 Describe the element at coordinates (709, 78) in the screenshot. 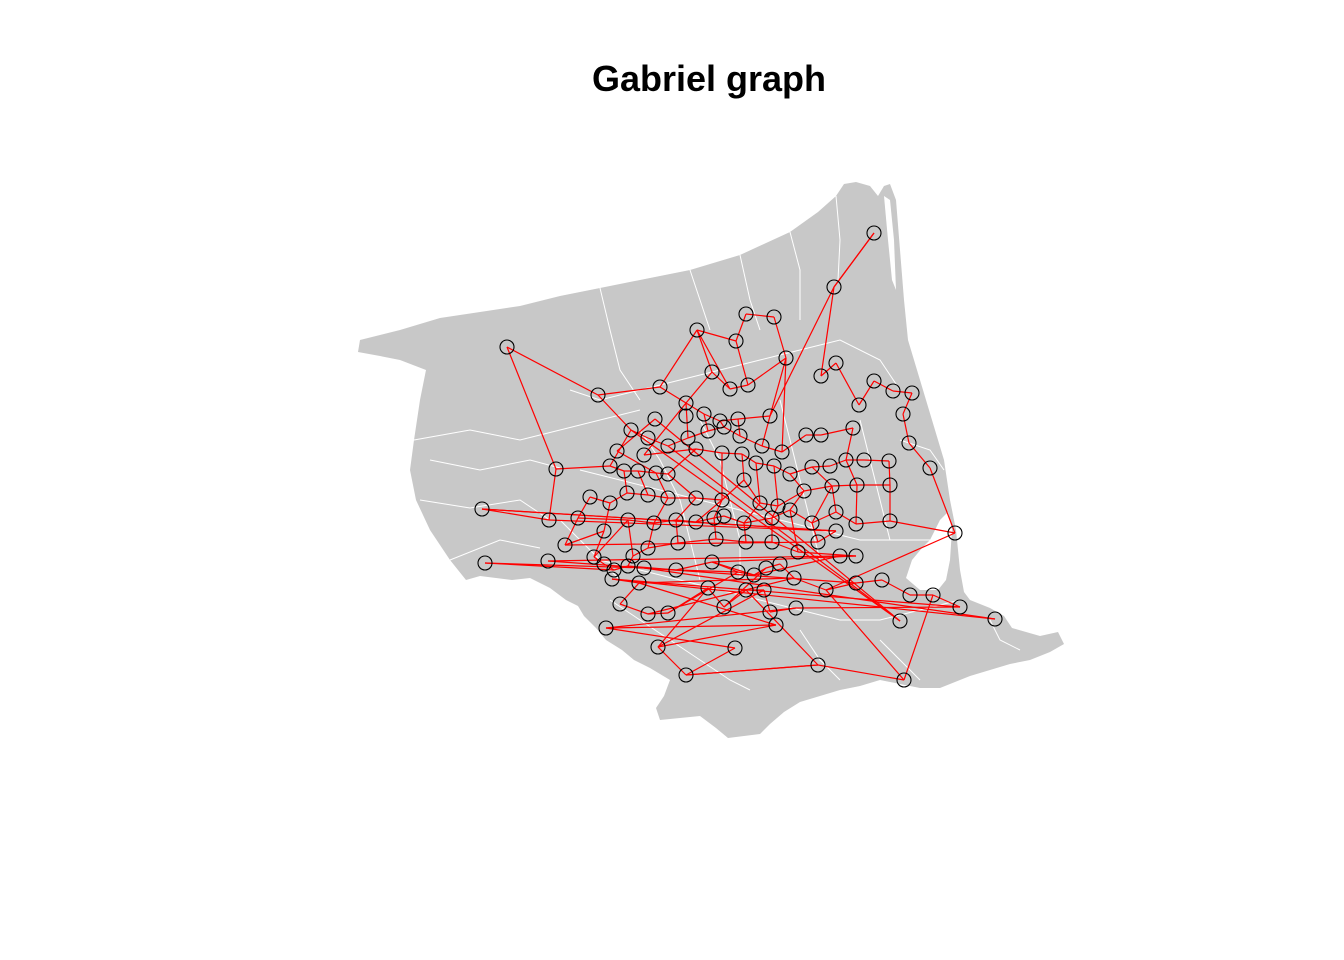

I see `plot-title: Gabriel graph` at that location.